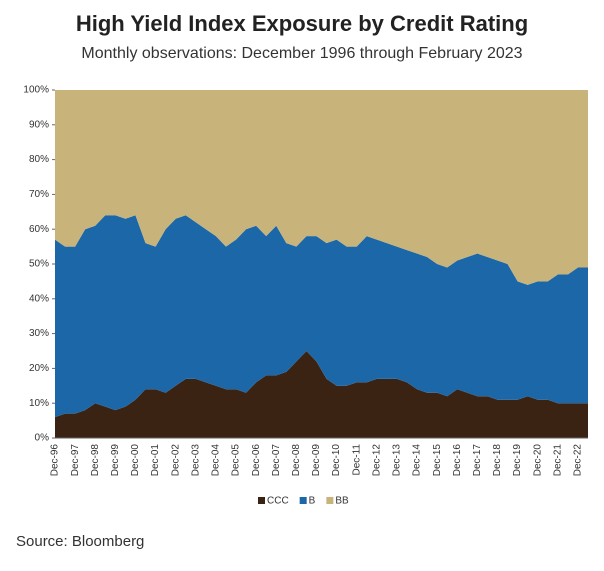  Describe the element at coordinates (312, 501) in the screenshot. I see `legend-label: B` at that location.